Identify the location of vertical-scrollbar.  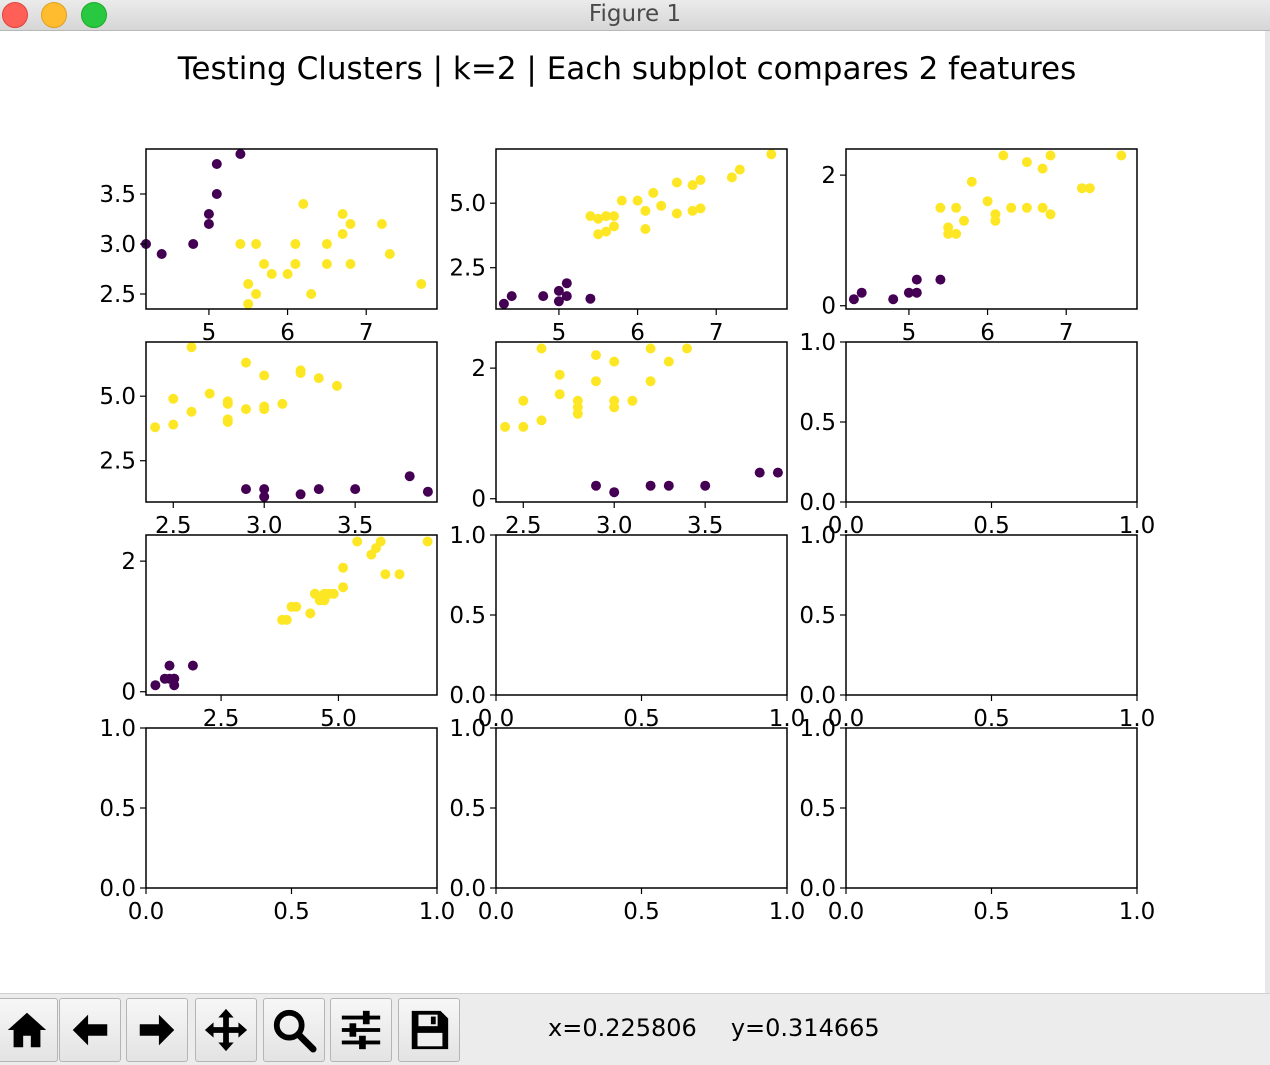
(1267, 512).